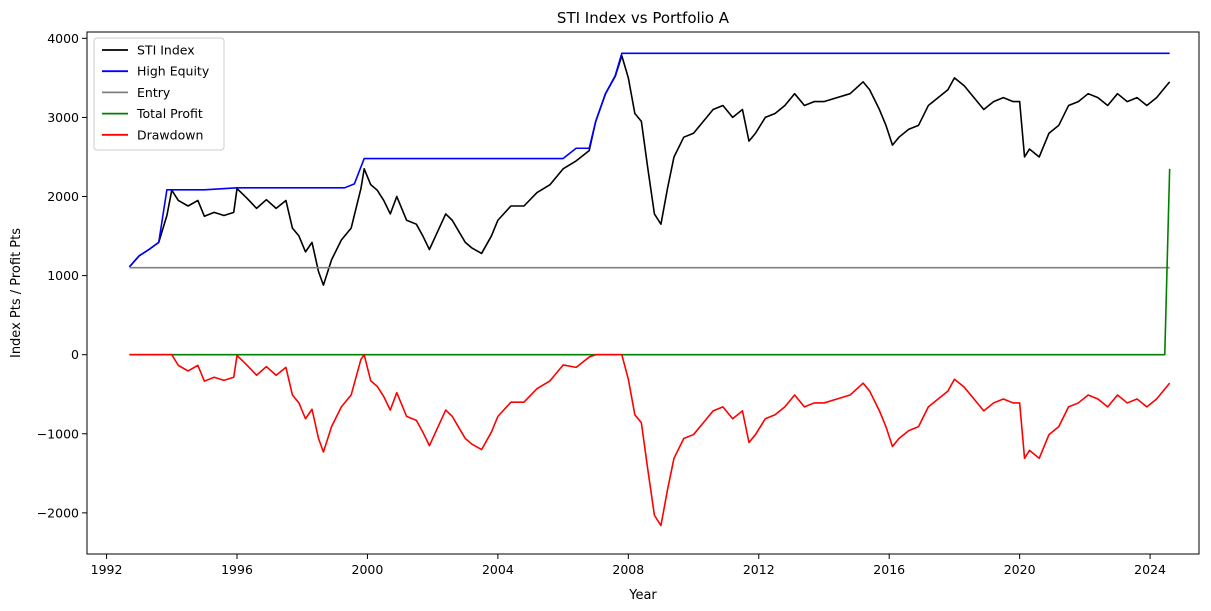 The image size is (1211, 611). What do you see at coordinates (759, 569) in the screenshot?
I see `x-tick-label: 2012` at bounding box center [759, 569].